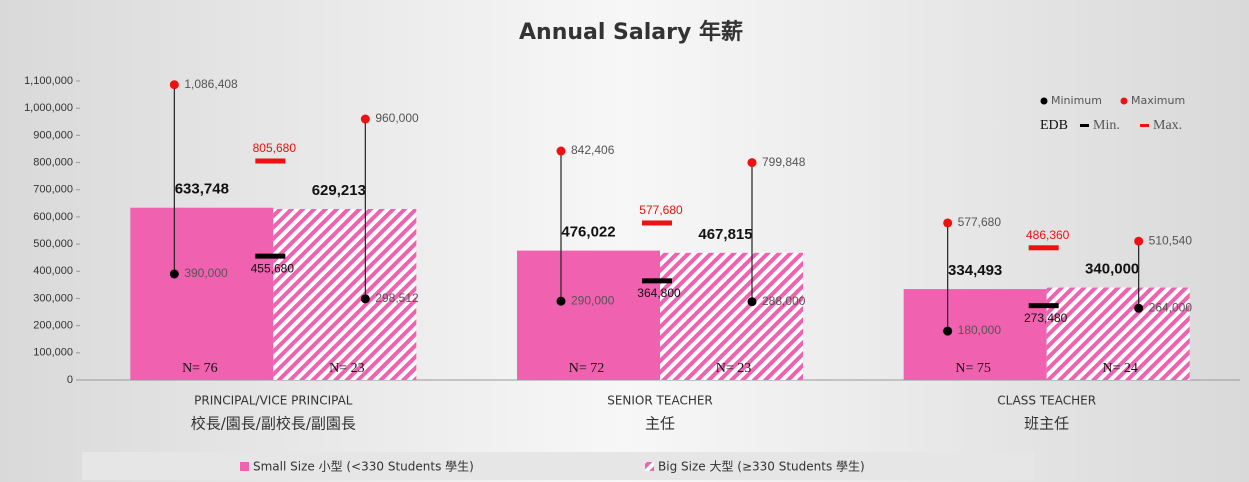 Image resolution: width=1249 pixels, height=482 pixels. I want to click on n-label: N= 24, so click(1120, 368).